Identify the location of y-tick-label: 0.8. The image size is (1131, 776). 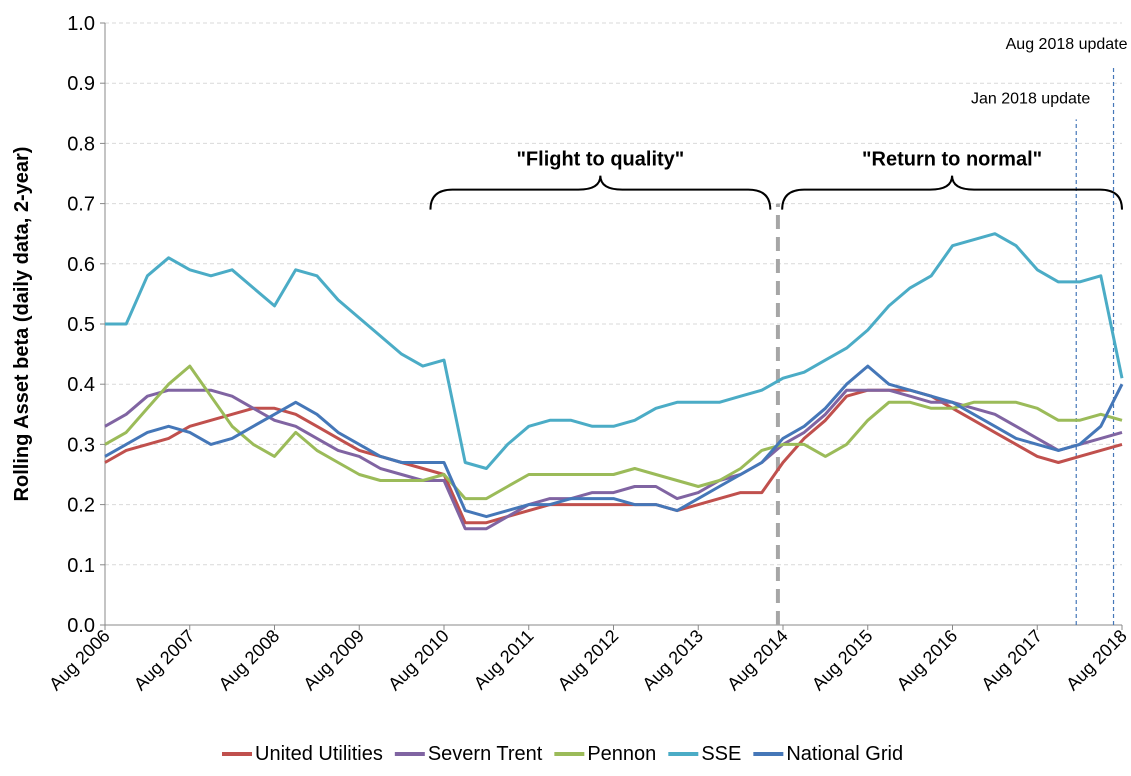
(81, 144).